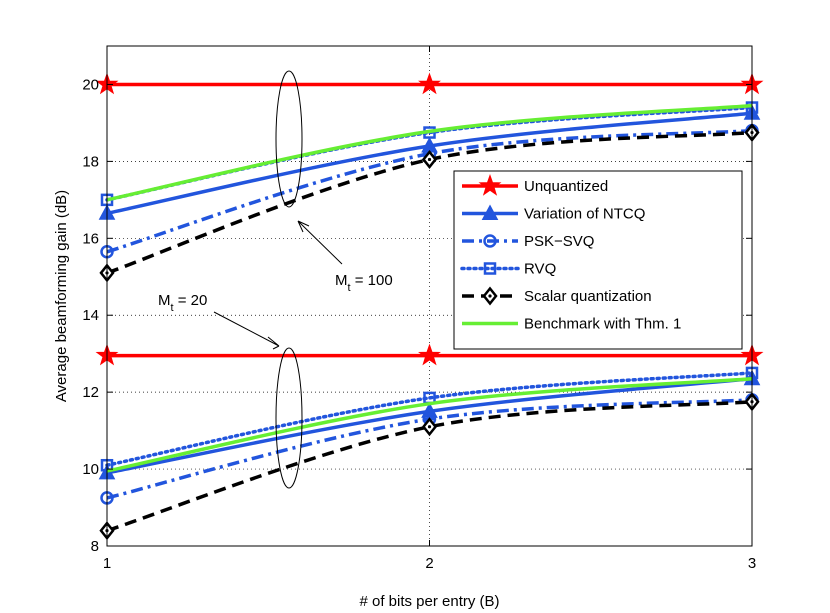 Image resolution: width=830 pixels, height=613 pixels. What do you see at coordinates (107, 563) in the screenshot?
I see `x-tick-label: 1` at bounding box center [107, 563].